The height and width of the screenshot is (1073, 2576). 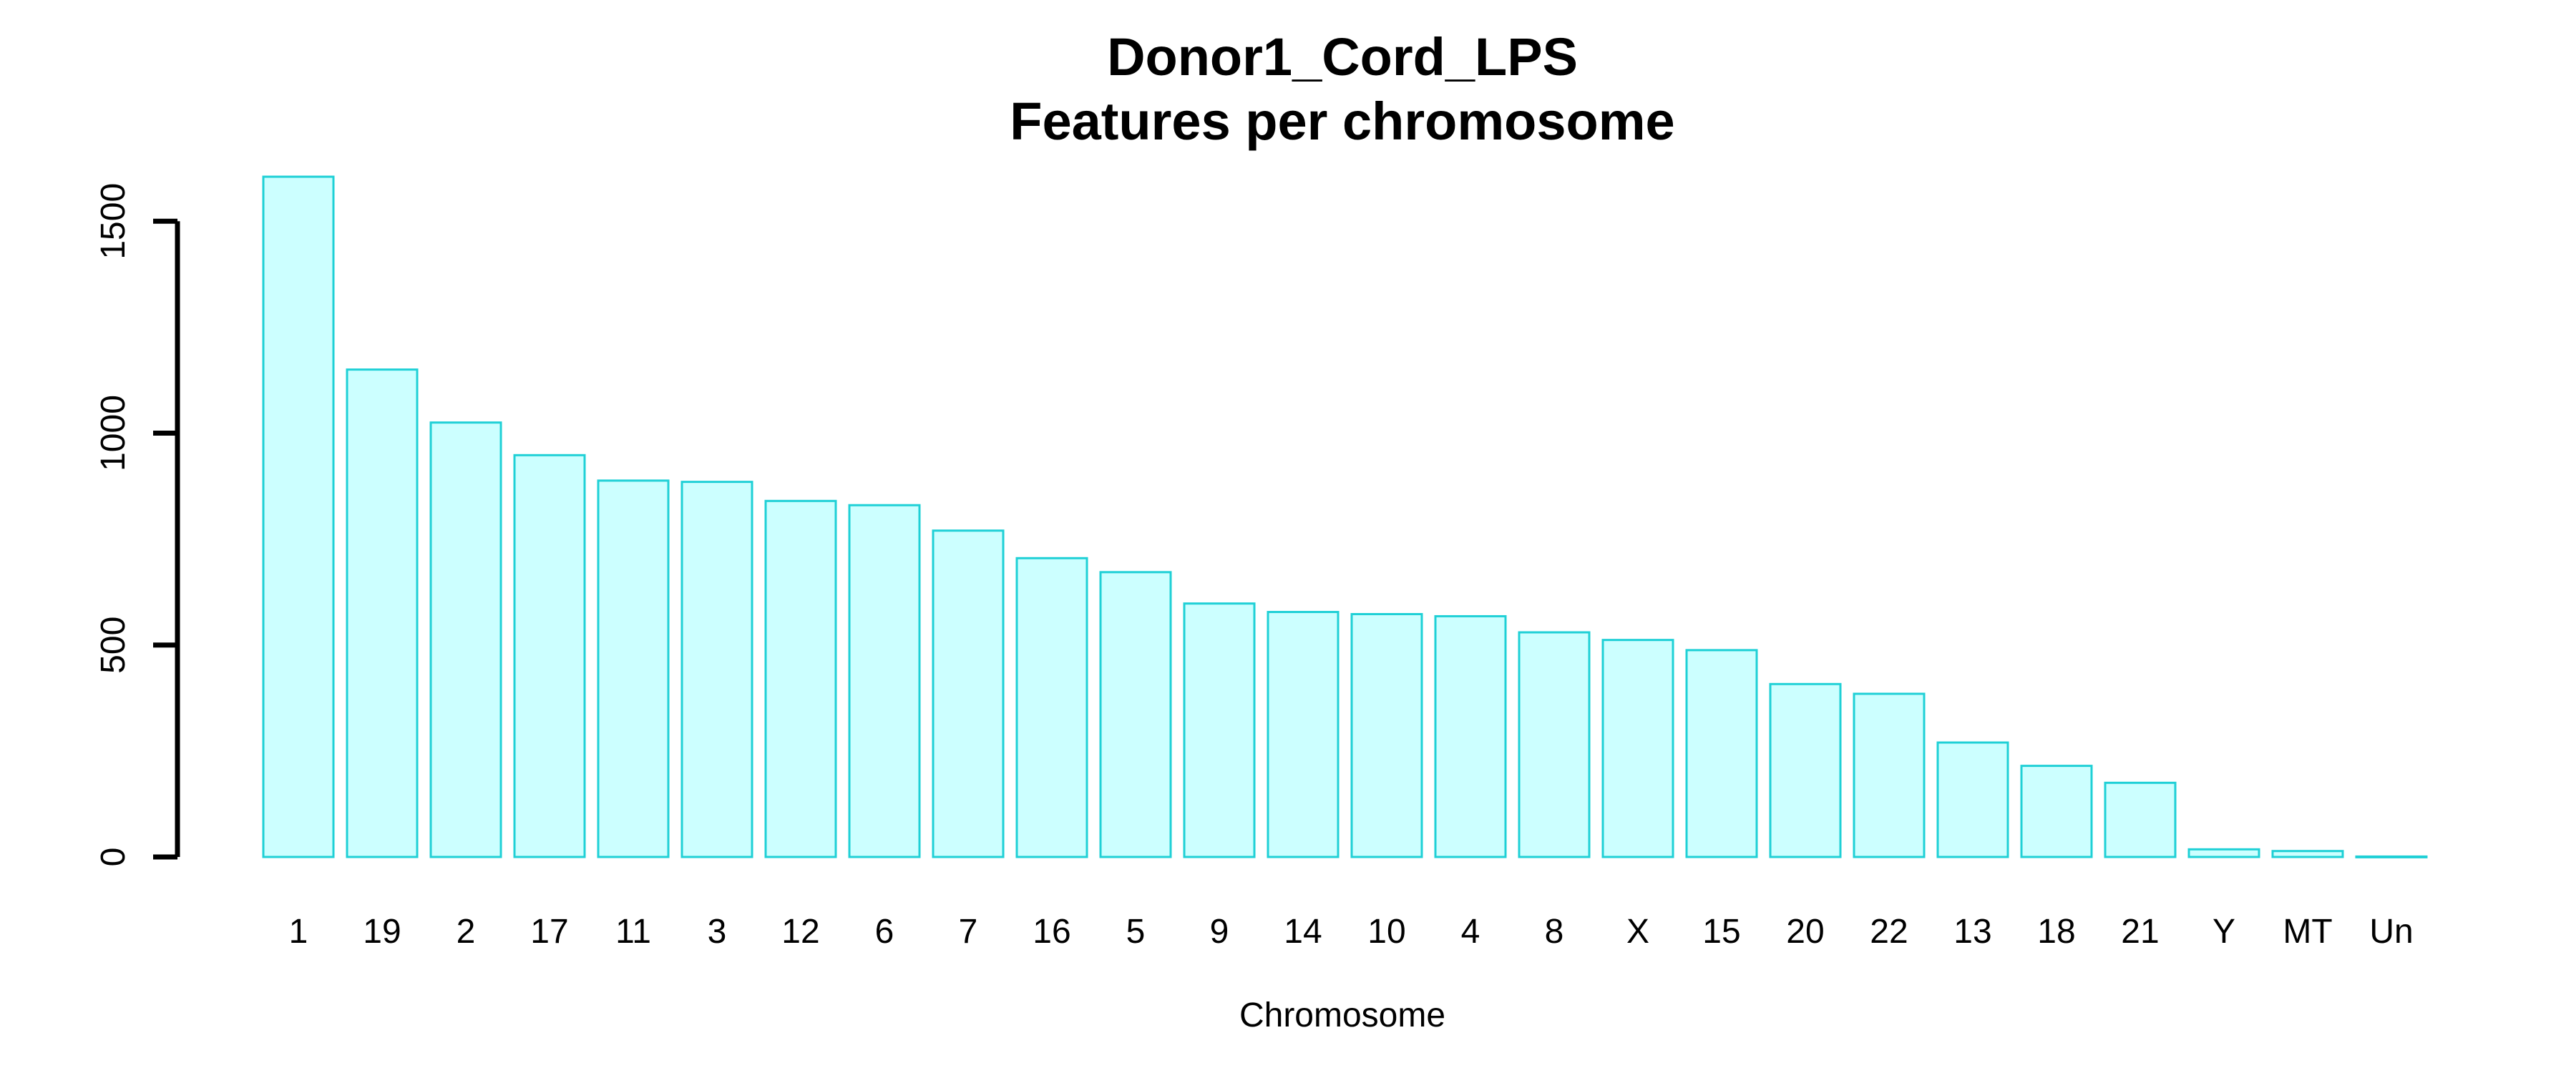 What do you see at coordinates (2391, 856) in the screenshot?
I see `bar-chr-Un` at bounding box center [2391, 856].